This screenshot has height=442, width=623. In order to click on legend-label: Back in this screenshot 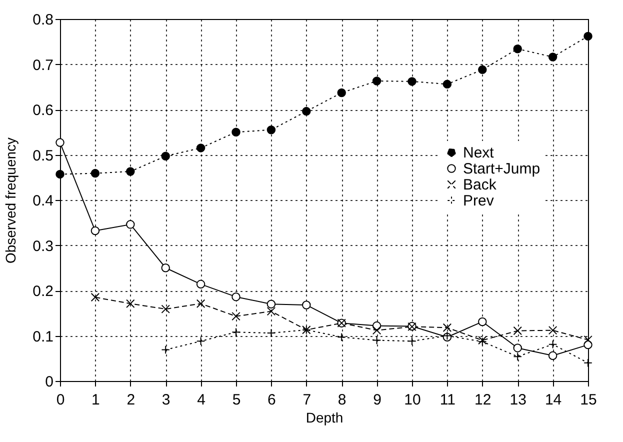, I will do `click(480, 185)`.